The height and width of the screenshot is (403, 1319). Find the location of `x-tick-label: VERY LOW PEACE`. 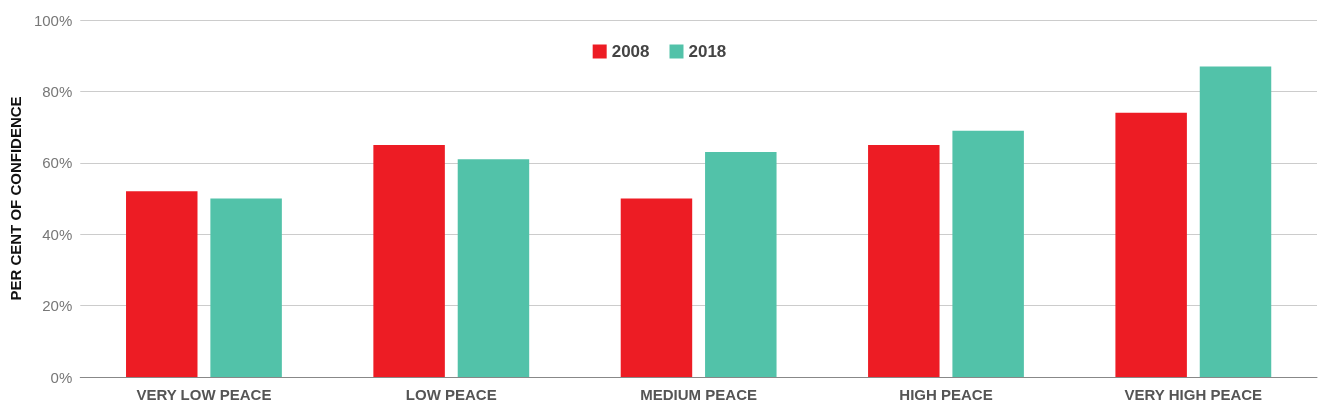

x-tick-label: VERY LOW PEACE is located at coordinates (204, 394).